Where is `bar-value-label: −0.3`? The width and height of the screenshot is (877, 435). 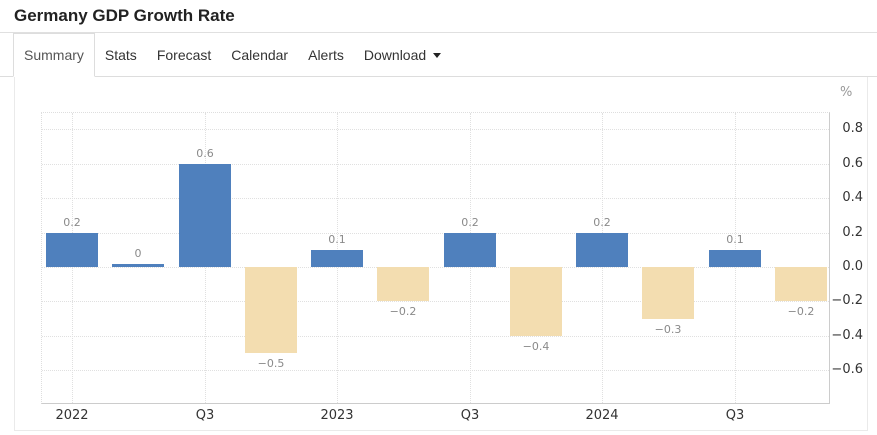
bar-value-label: −0.3 is located at coordinates (668, 329).